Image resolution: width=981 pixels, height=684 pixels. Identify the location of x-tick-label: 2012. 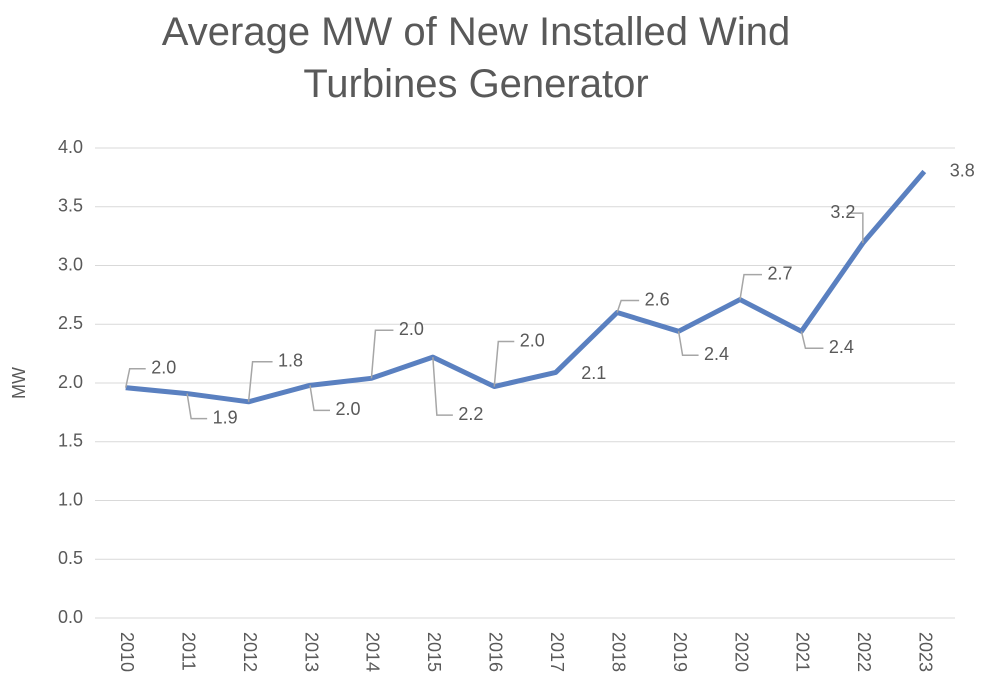
(250, 652).